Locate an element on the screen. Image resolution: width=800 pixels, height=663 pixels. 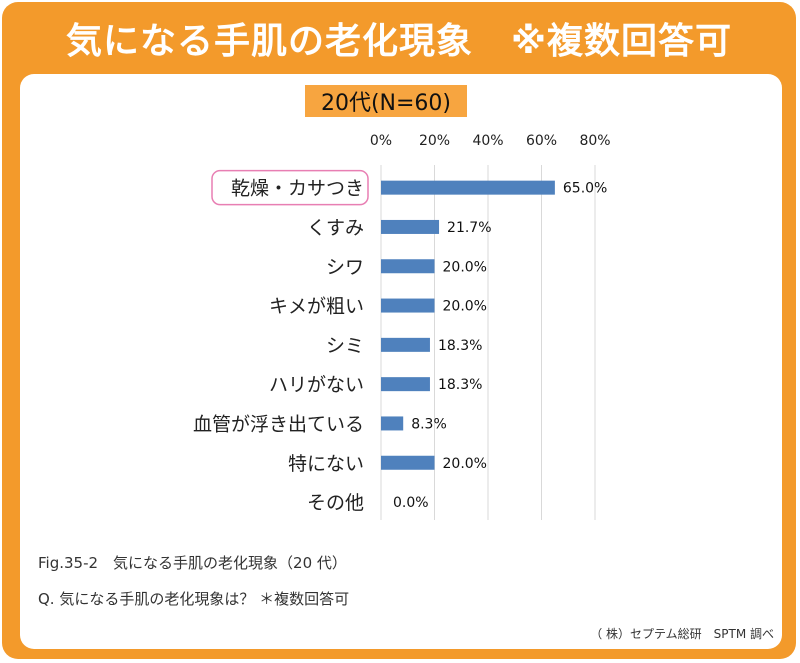
x-tick-label: 60% is located at coordinates (541, 141).